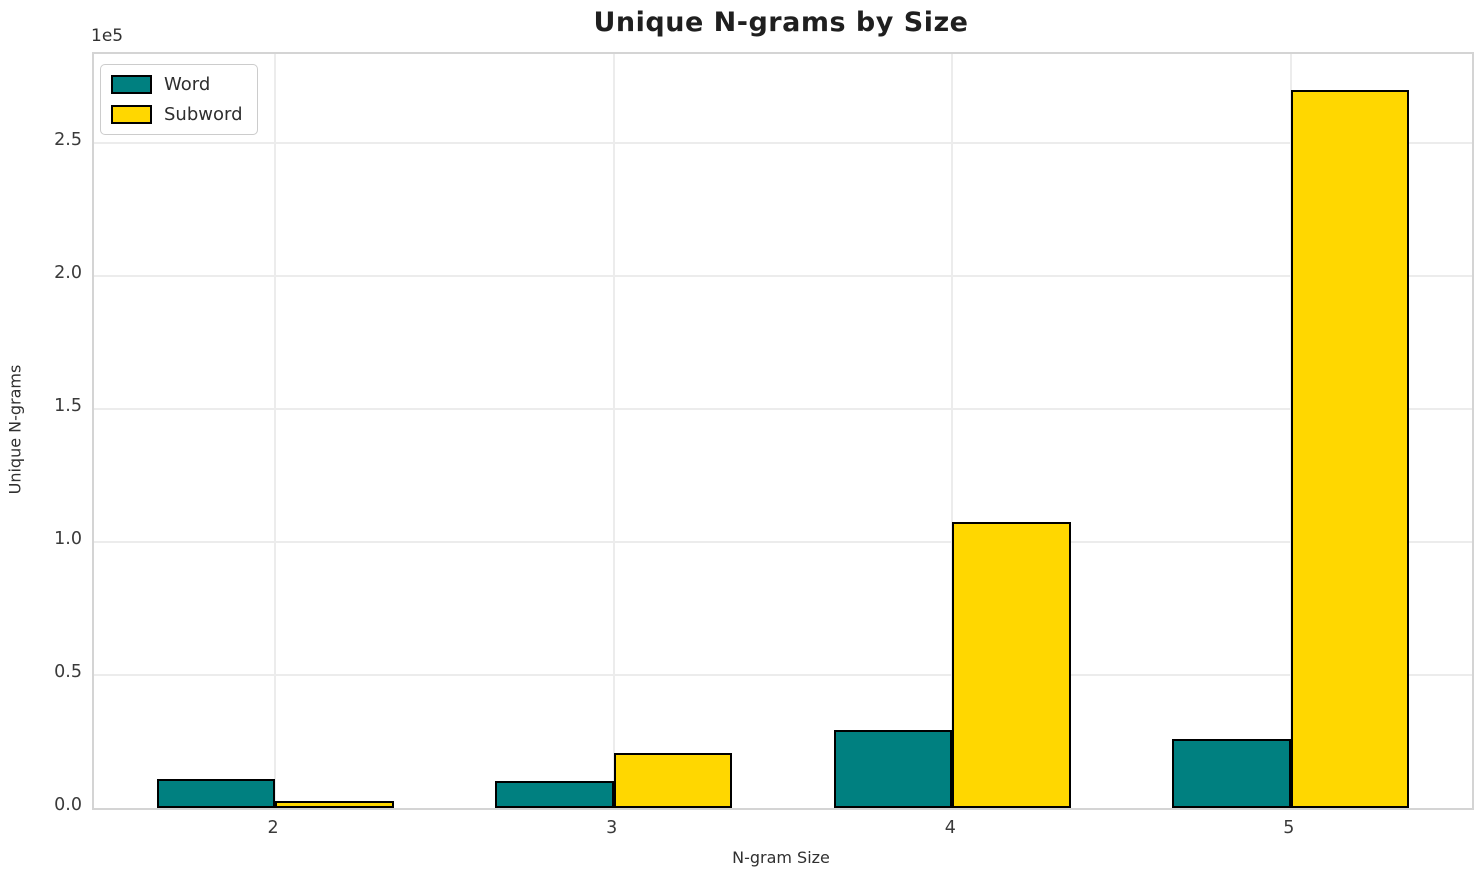  Describe the element at coordinates (781, 857) in the screenshot. I see `x-axis-label: N-gram Size` at that location.